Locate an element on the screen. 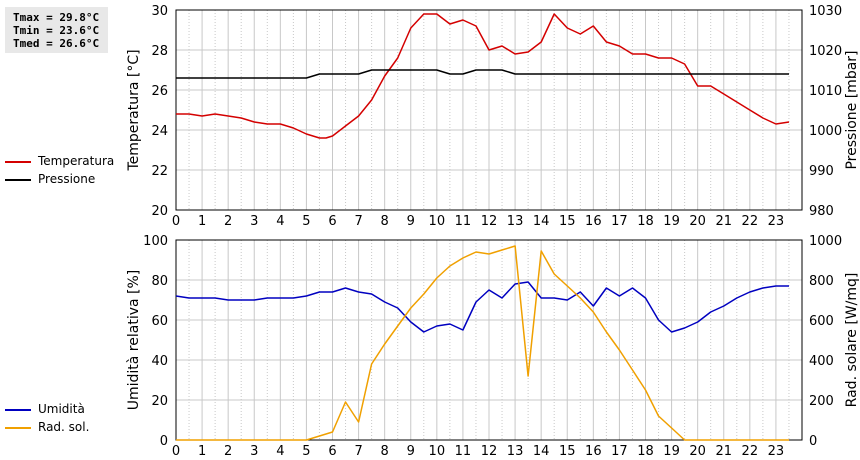 This screenshot has height=460, width=860. legend-label-umidita: Umidità is located at coordinates (61, 409).